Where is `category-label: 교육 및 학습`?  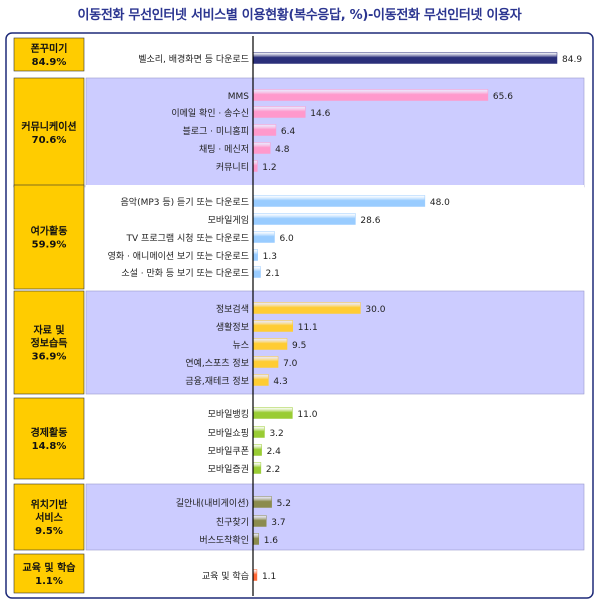
category-label: 교육 및 학습 is located at coordinates (225, 576).